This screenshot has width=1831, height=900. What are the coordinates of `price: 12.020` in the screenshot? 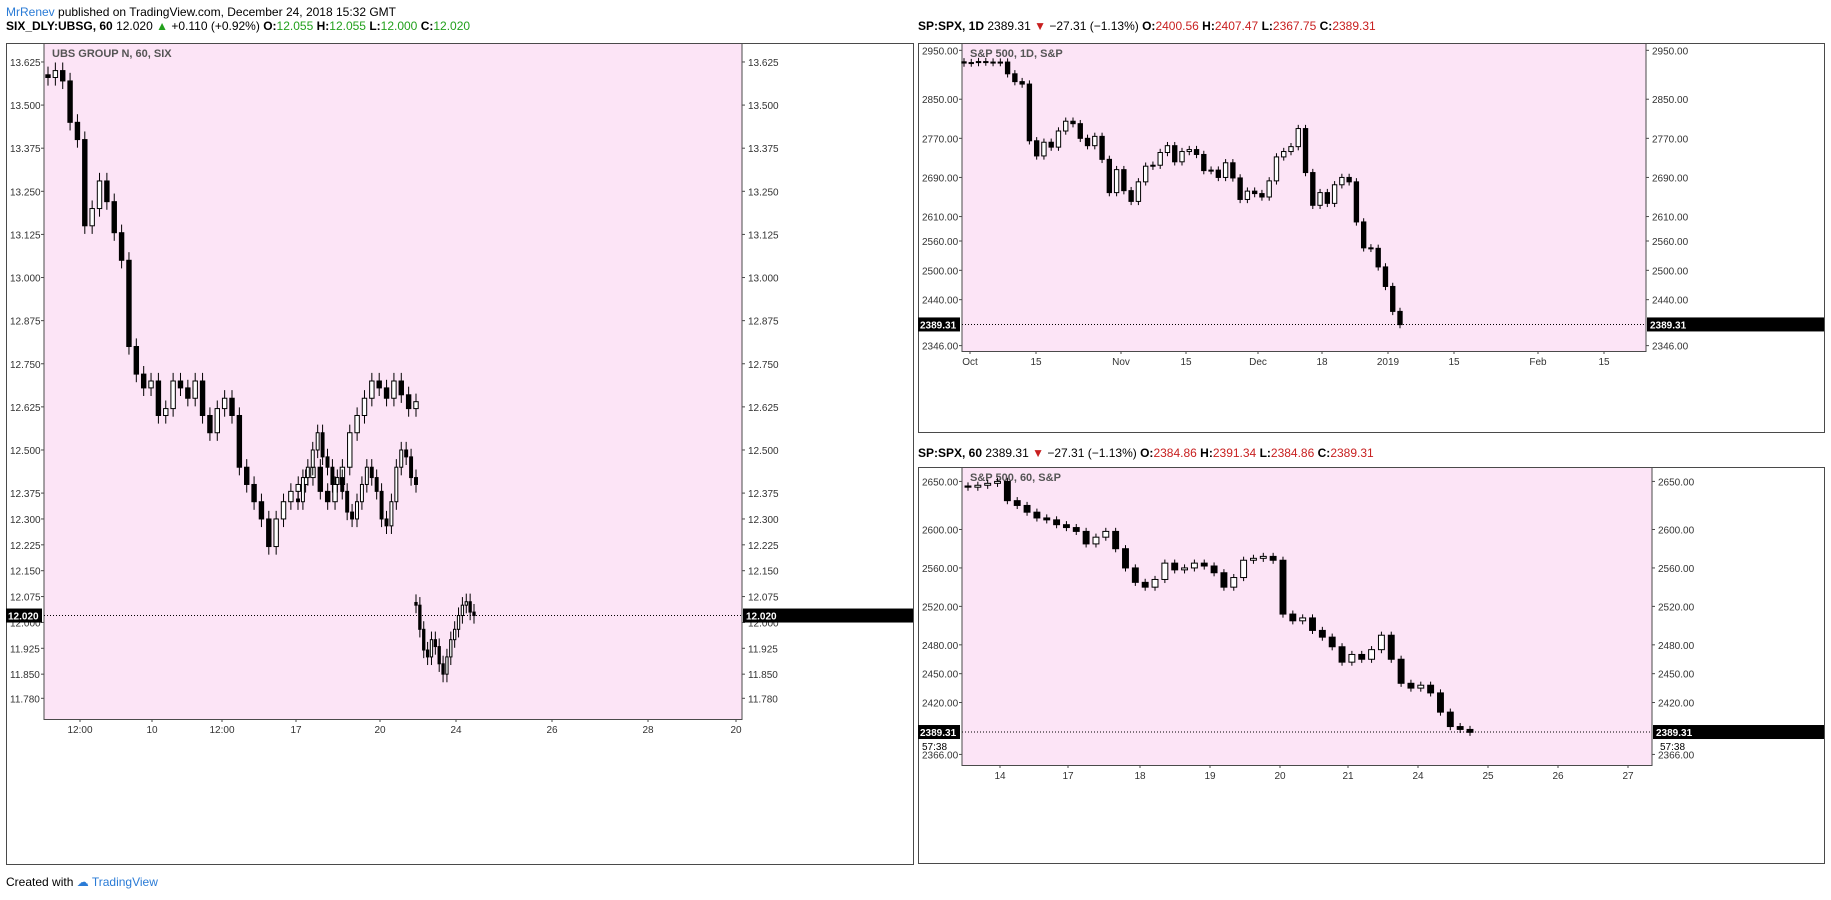 It's located at (134, 26).